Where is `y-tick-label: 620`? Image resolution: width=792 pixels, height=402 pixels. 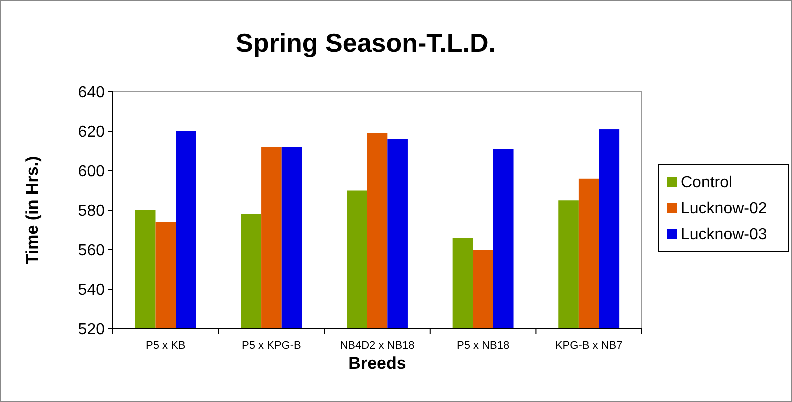 y-tick-label: 620 is located at coordinates (92, 133).